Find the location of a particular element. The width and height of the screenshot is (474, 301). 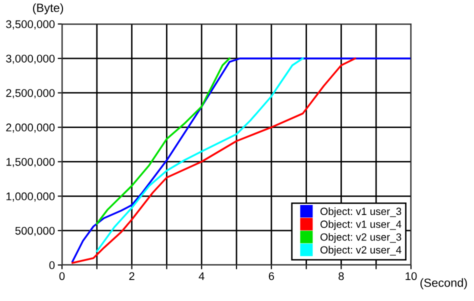

x-axis-title: (Second) is located at coordinates (443, 284).